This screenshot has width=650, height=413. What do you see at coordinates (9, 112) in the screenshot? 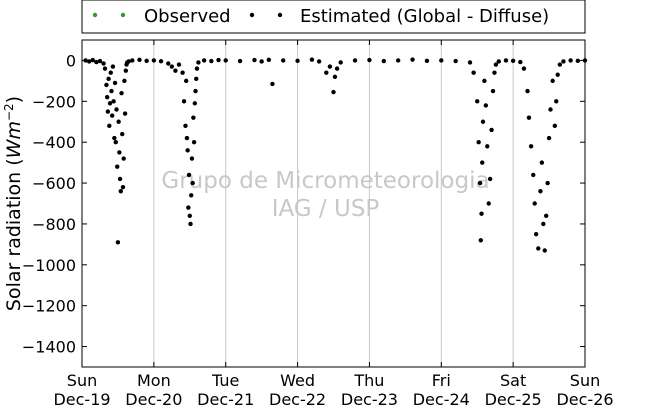
I see `y-axis-label-exponent: −2` at bounding box center [9, 112].